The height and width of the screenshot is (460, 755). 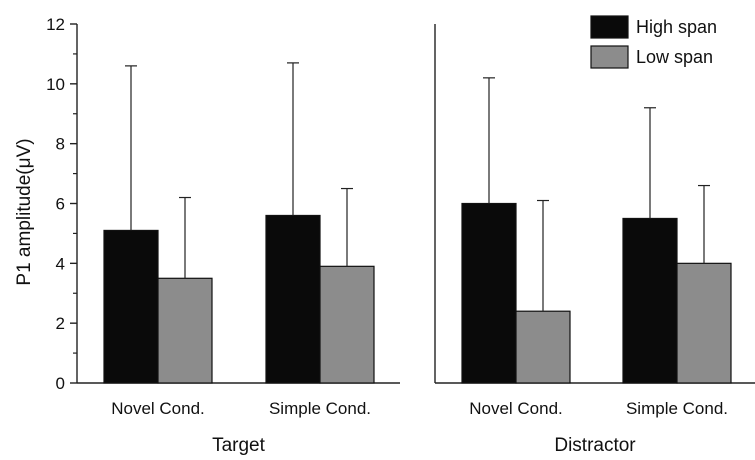 What do you see at coordinates (55, 84) in the screenshot?
I see `y-tick-label: 10` at bounding box center [55, 84].